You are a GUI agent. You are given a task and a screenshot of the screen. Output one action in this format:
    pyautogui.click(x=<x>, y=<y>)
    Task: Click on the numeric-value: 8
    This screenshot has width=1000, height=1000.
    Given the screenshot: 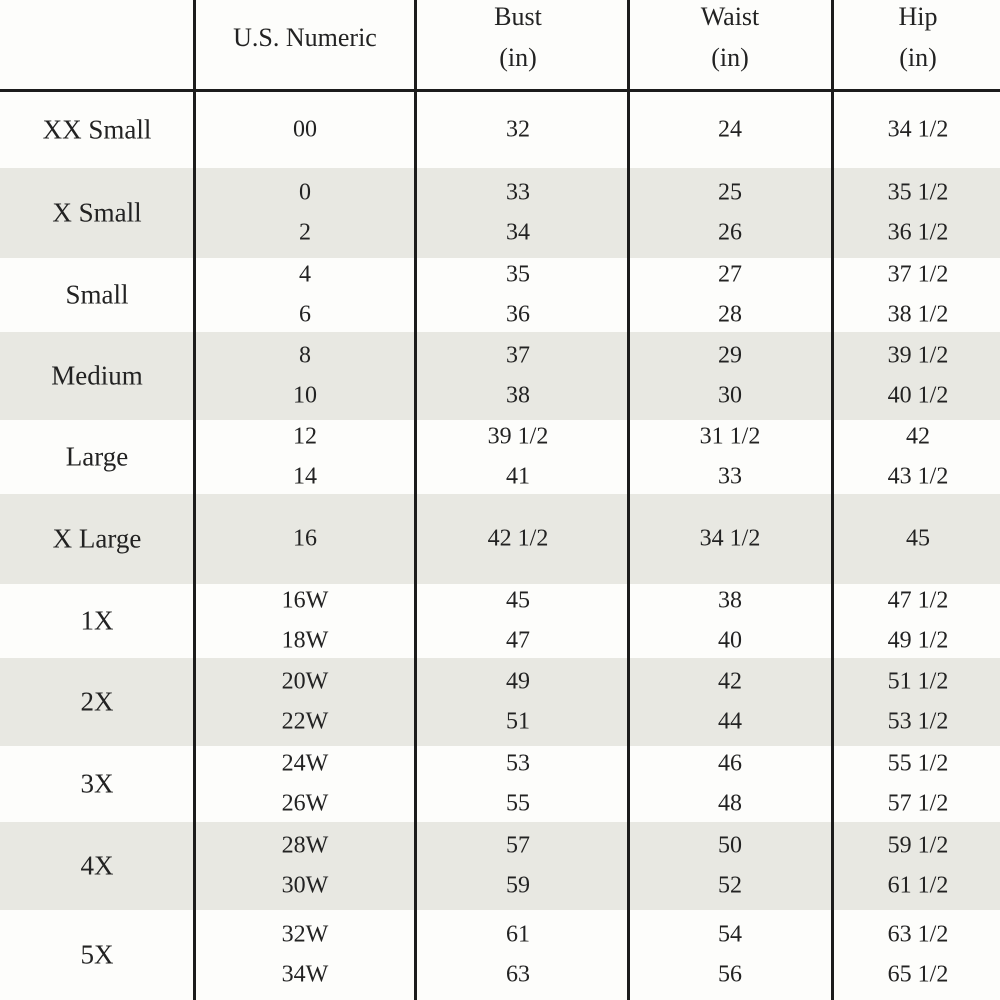 What is the action you would take?
    pyautogui.click(x=305, y=355)
    